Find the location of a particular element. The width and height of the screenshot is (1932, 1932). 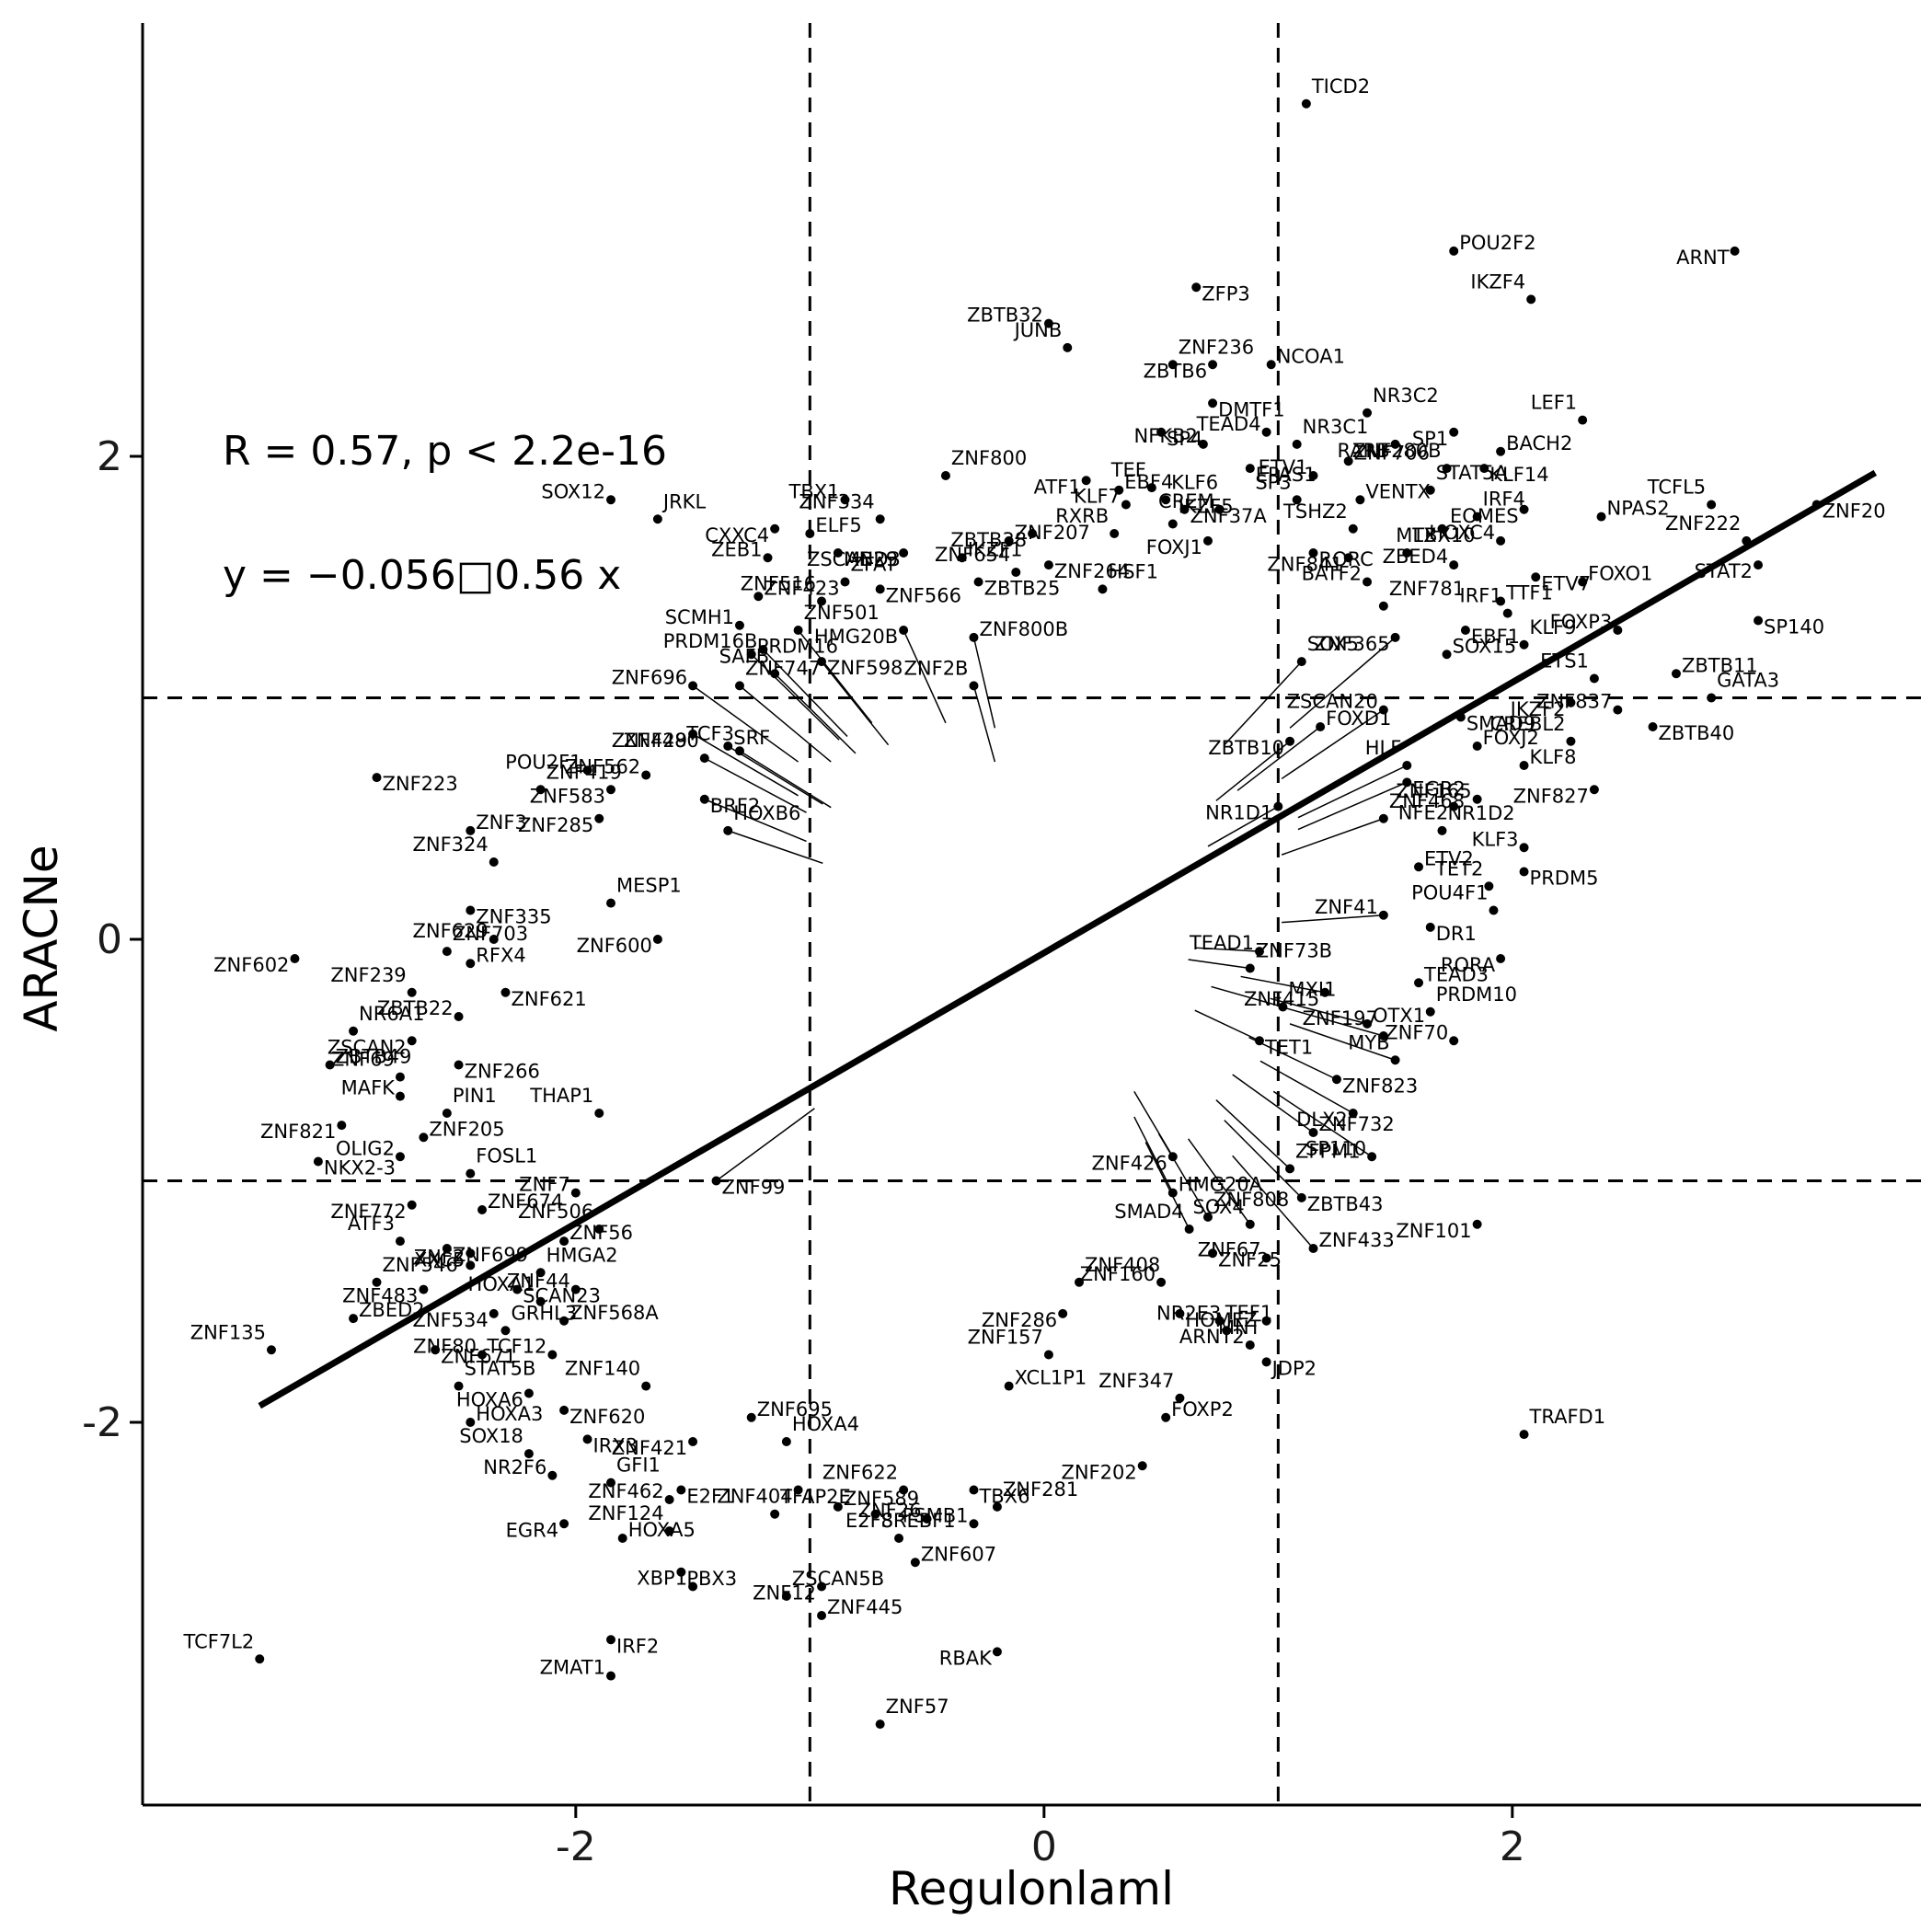

point-label: ZNF56 is located at coordinates (601, 1233).